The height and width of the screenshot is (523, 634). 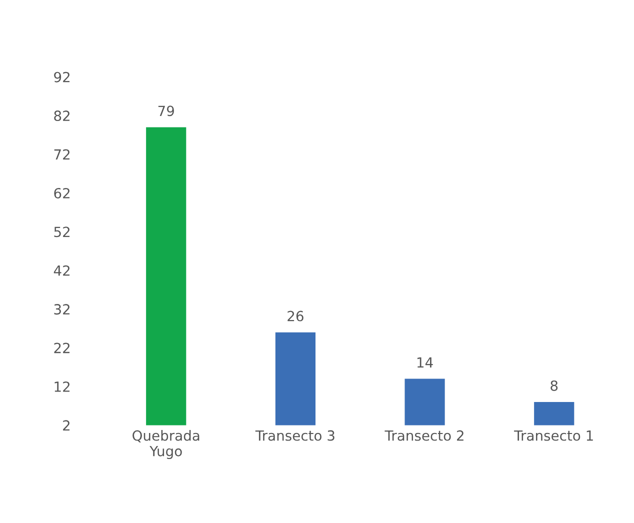 I want to click on y-tick-label: 92, so click(x=62, y=77).